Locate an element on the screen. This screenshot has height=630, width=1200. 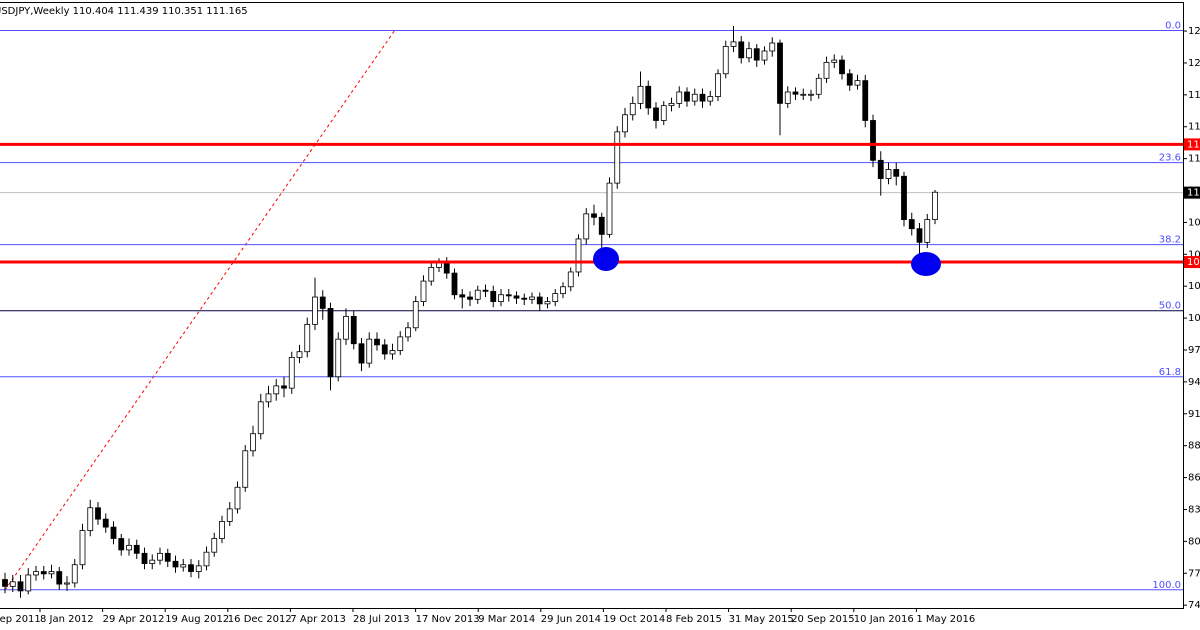
x-tick-label: 29 Apr 2012 is located at coordinates (134, 619).